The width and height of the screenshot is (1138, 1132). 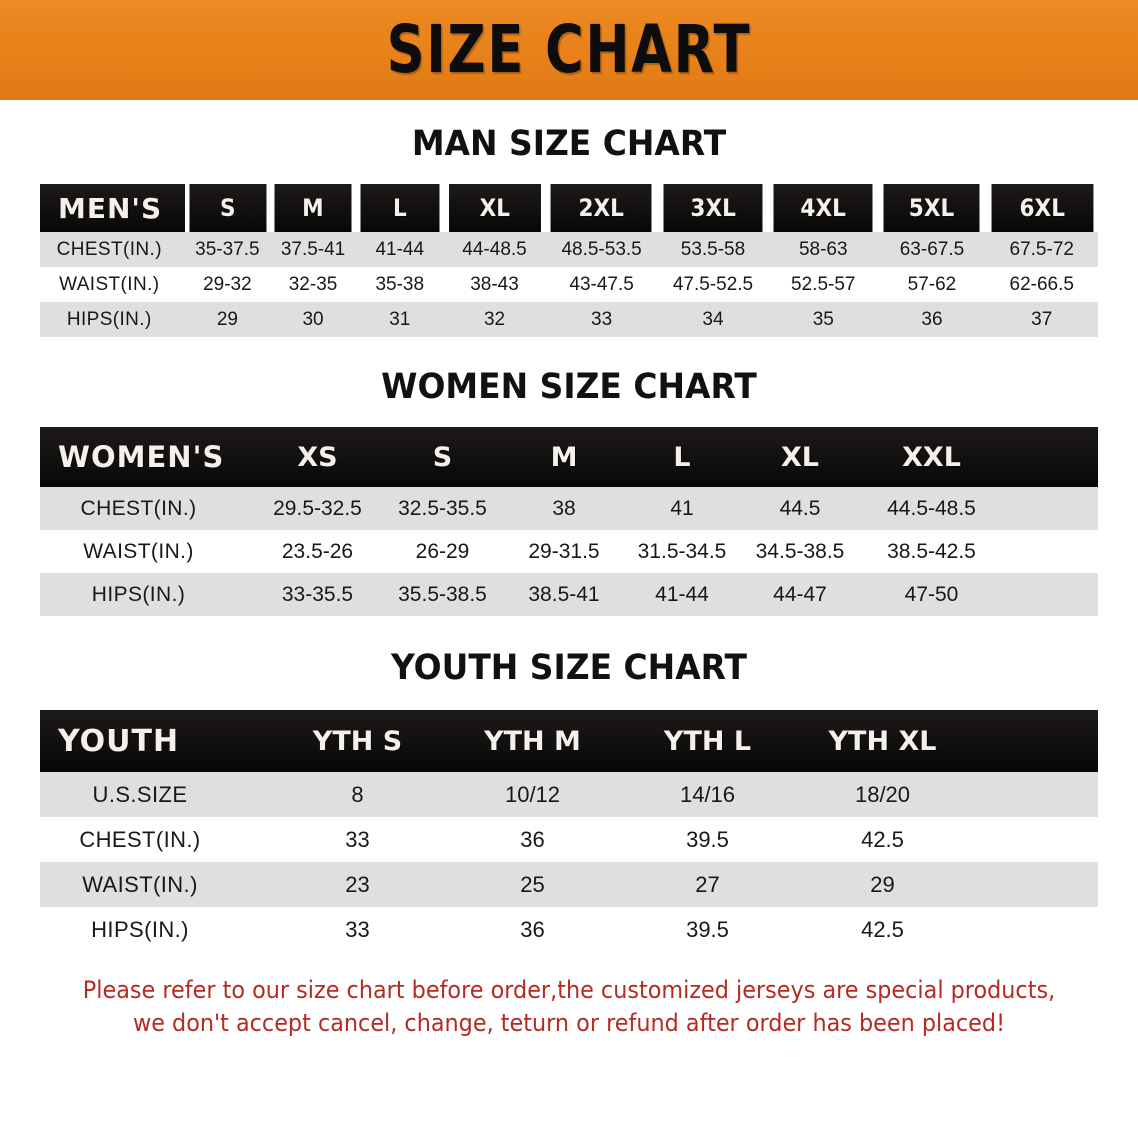 What do you see at coordinates (147, 457) in the screenshot?
I see `women-corner-label: WOMEN'S` at bounding box center [147, 457].